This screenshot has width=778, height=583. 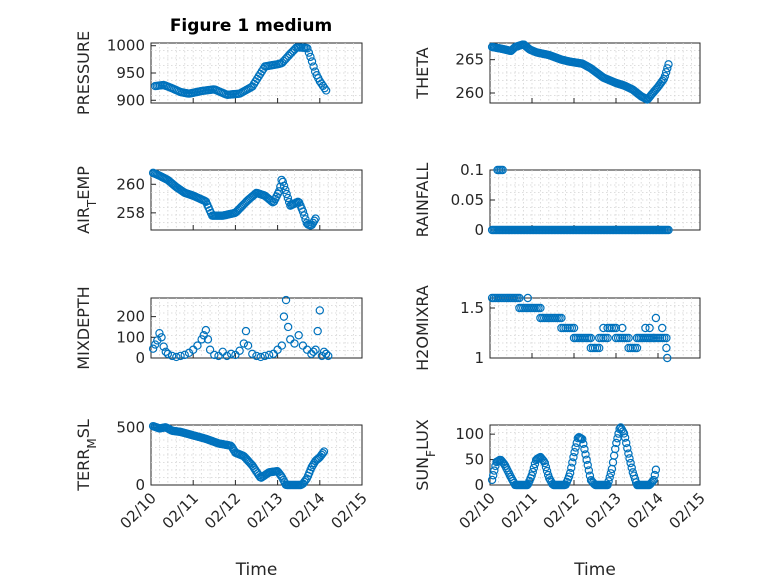 I want to click on sun-flux-xtick-label: 02/11, so click(x=519, y=510).